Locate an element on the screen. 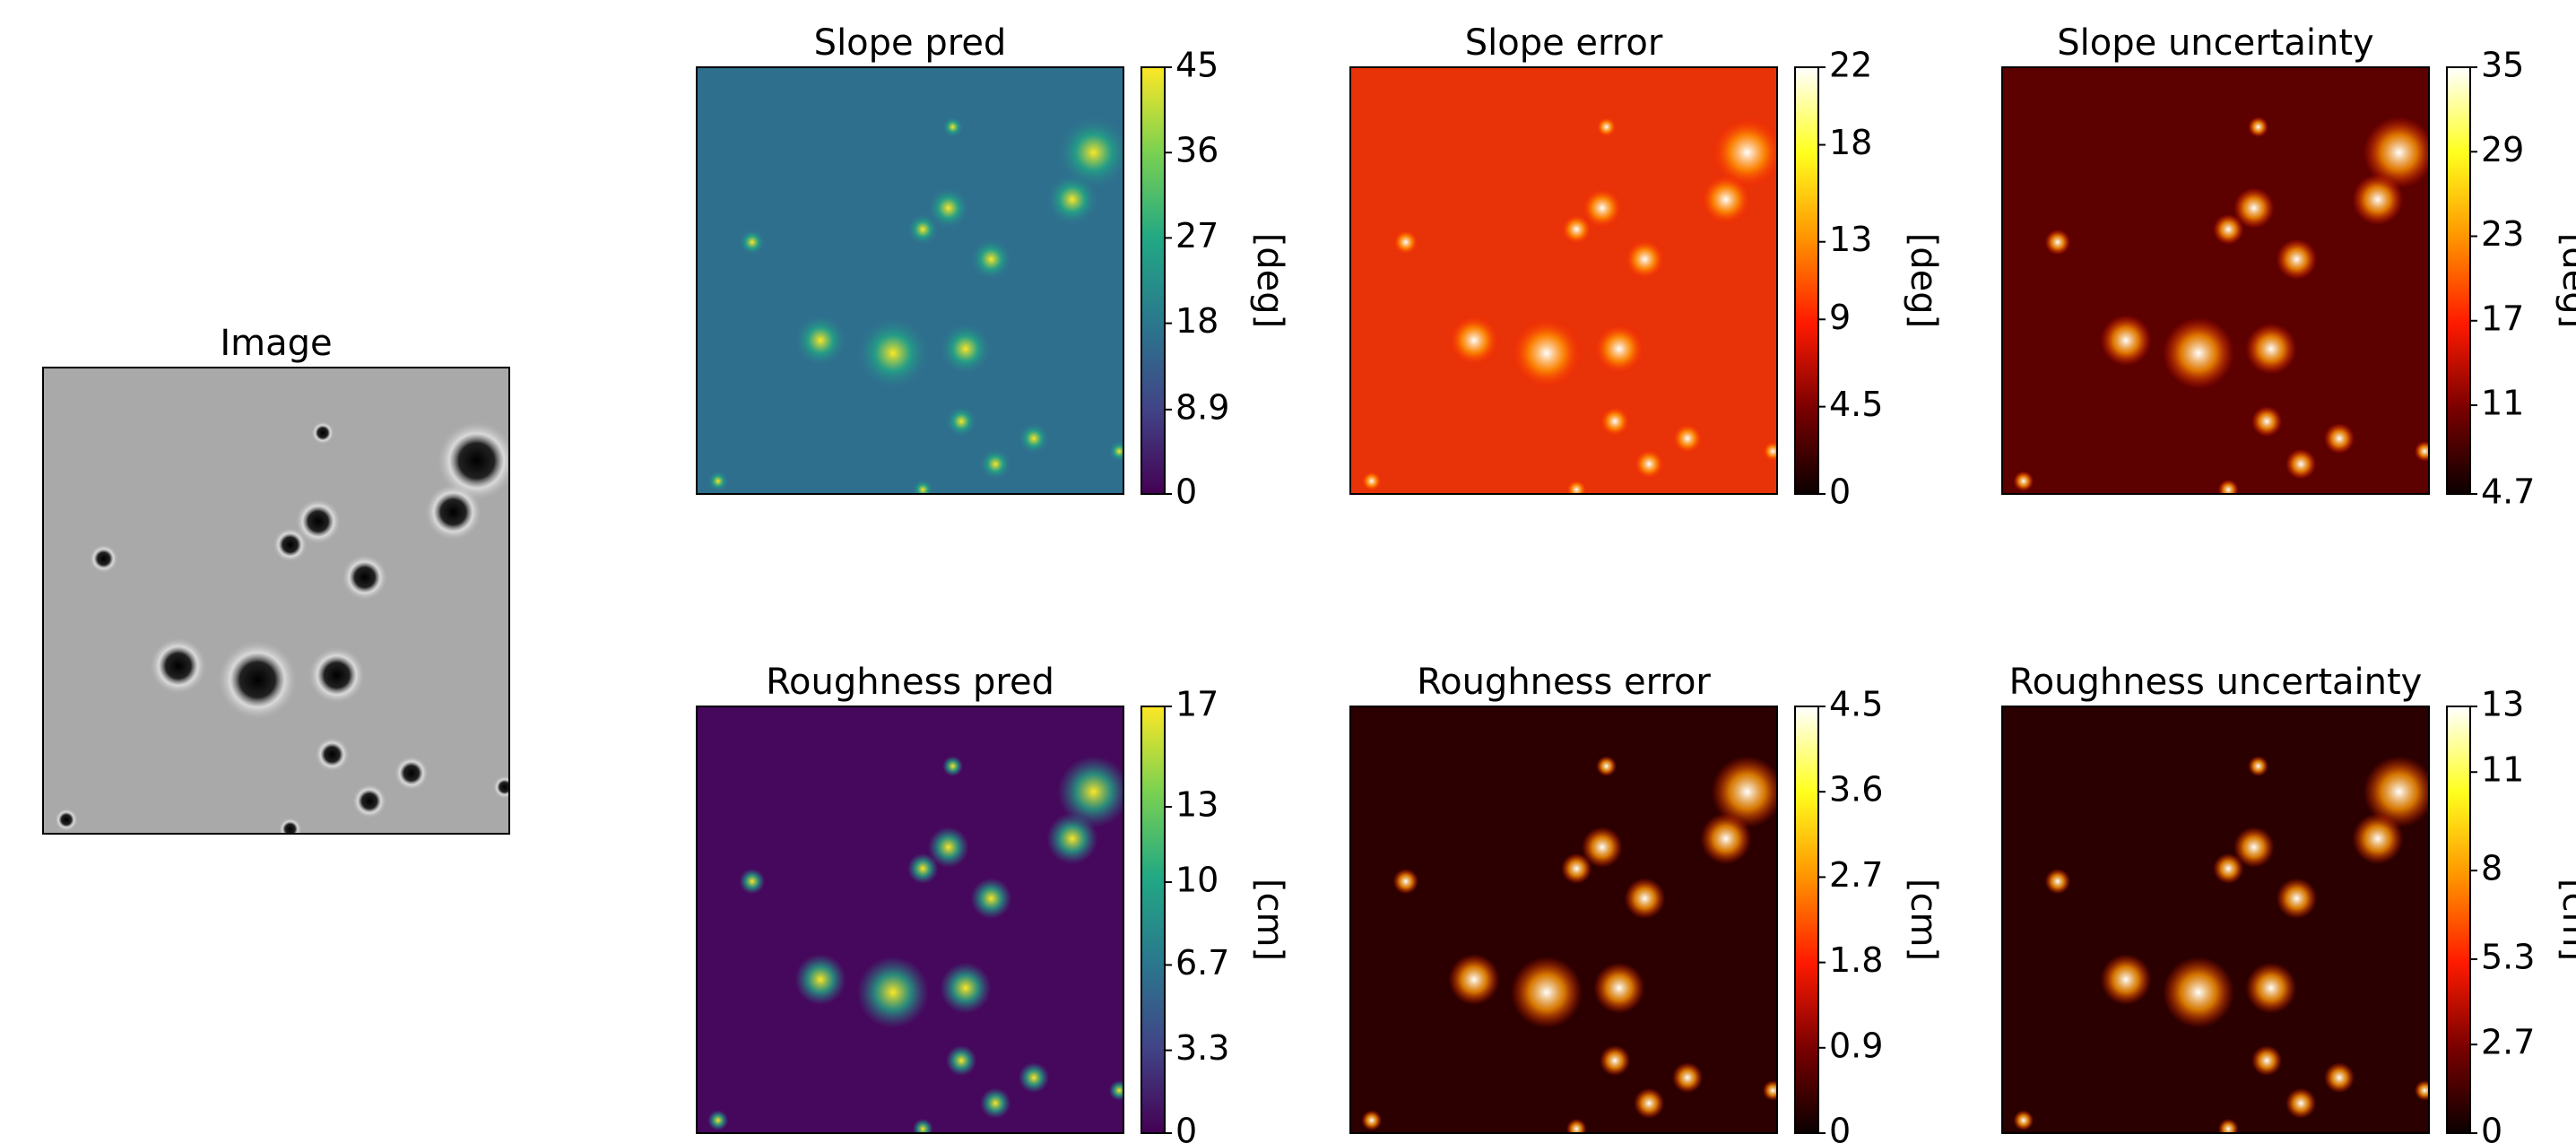 The image size is (2576, 1143). panel-title: Roughness pred is located at coordinates (910, 682).